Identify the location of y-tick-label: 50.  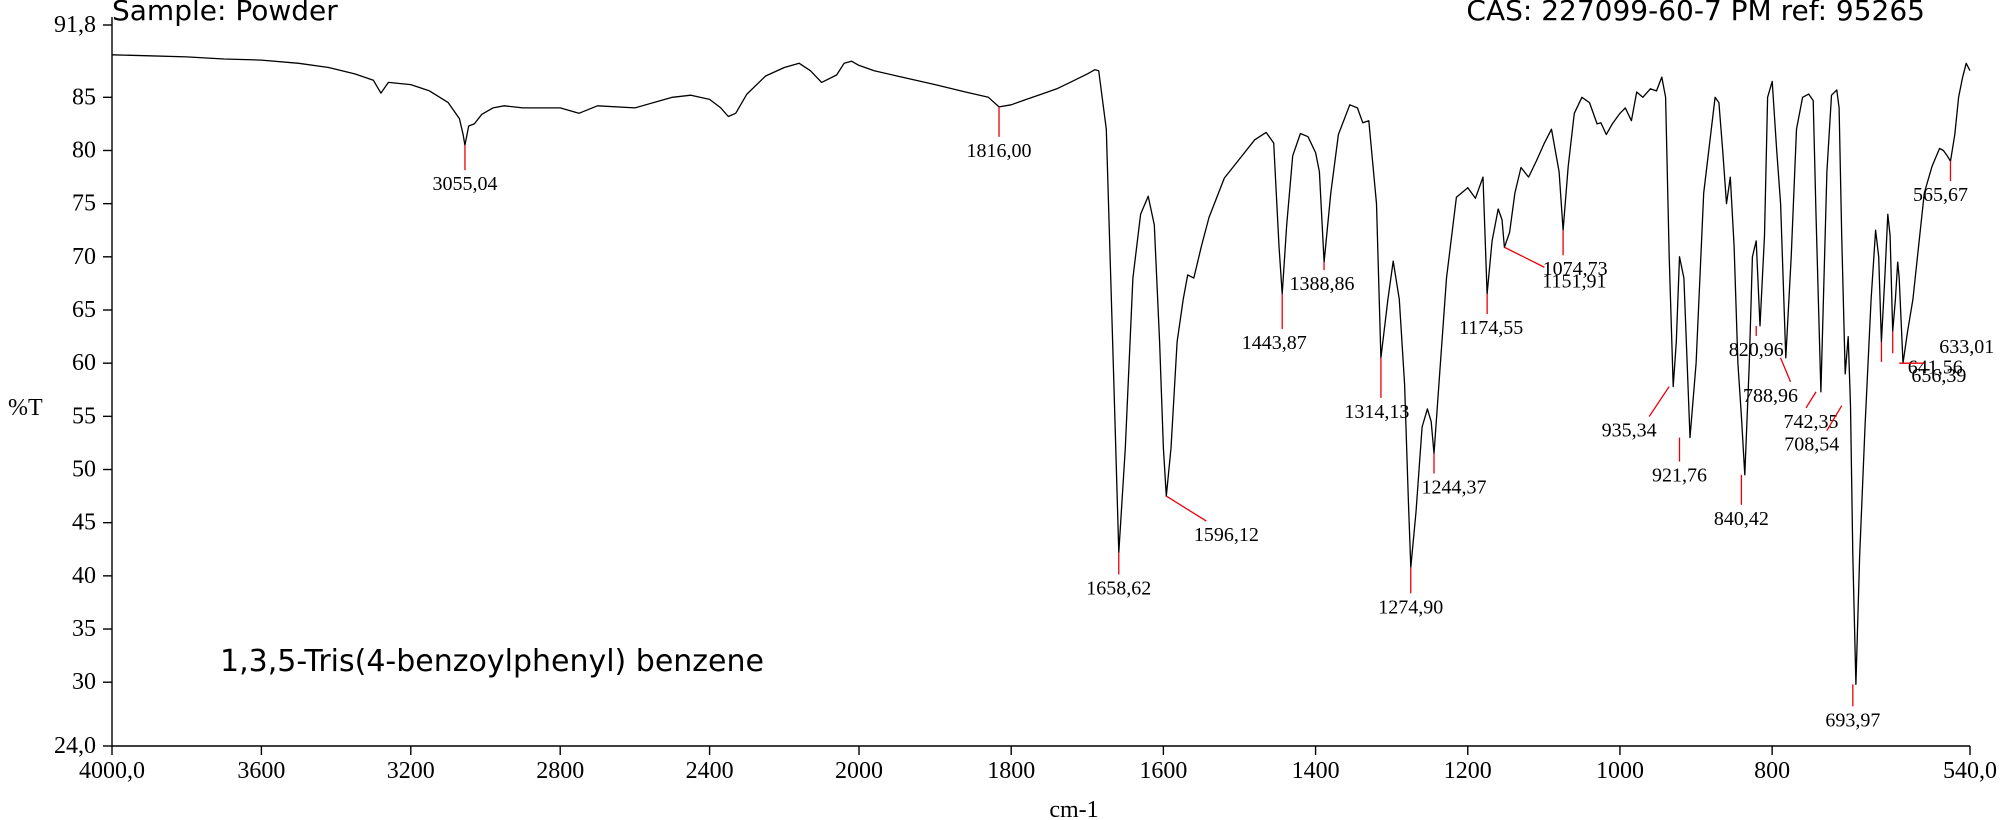
(84, 470).